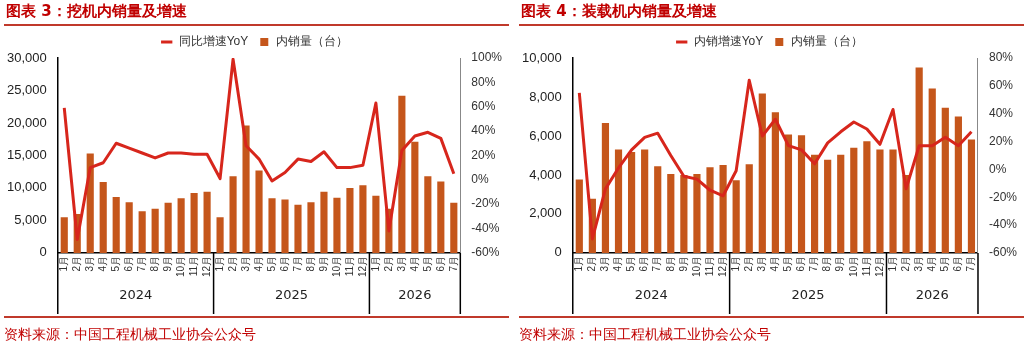 The width and height of the screenshot is (1031, 361). Describe the element at coordinates (27, 57) in the screenshot. I see `y-tick-label: 30,000` at that location.